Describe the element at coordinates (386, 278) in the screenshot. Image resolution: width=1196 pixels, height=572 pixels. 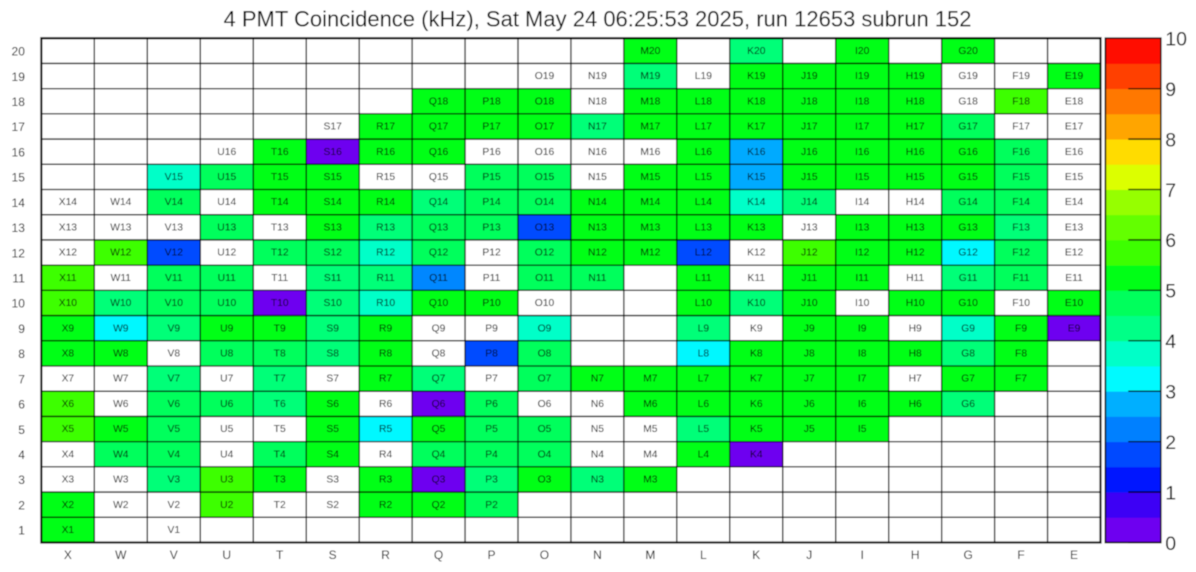
I see `svg-text: R11` at that location.